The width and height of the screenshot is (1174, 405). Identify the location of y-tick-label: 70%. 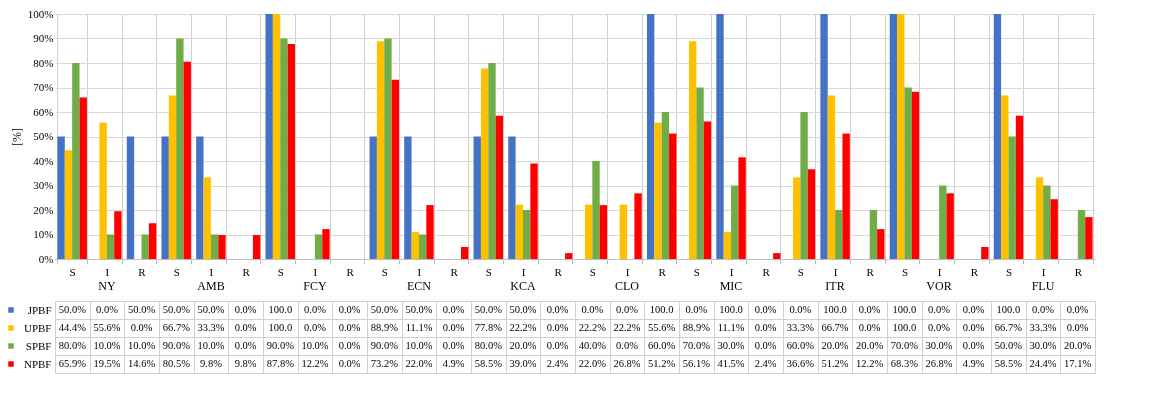
(43, 87).